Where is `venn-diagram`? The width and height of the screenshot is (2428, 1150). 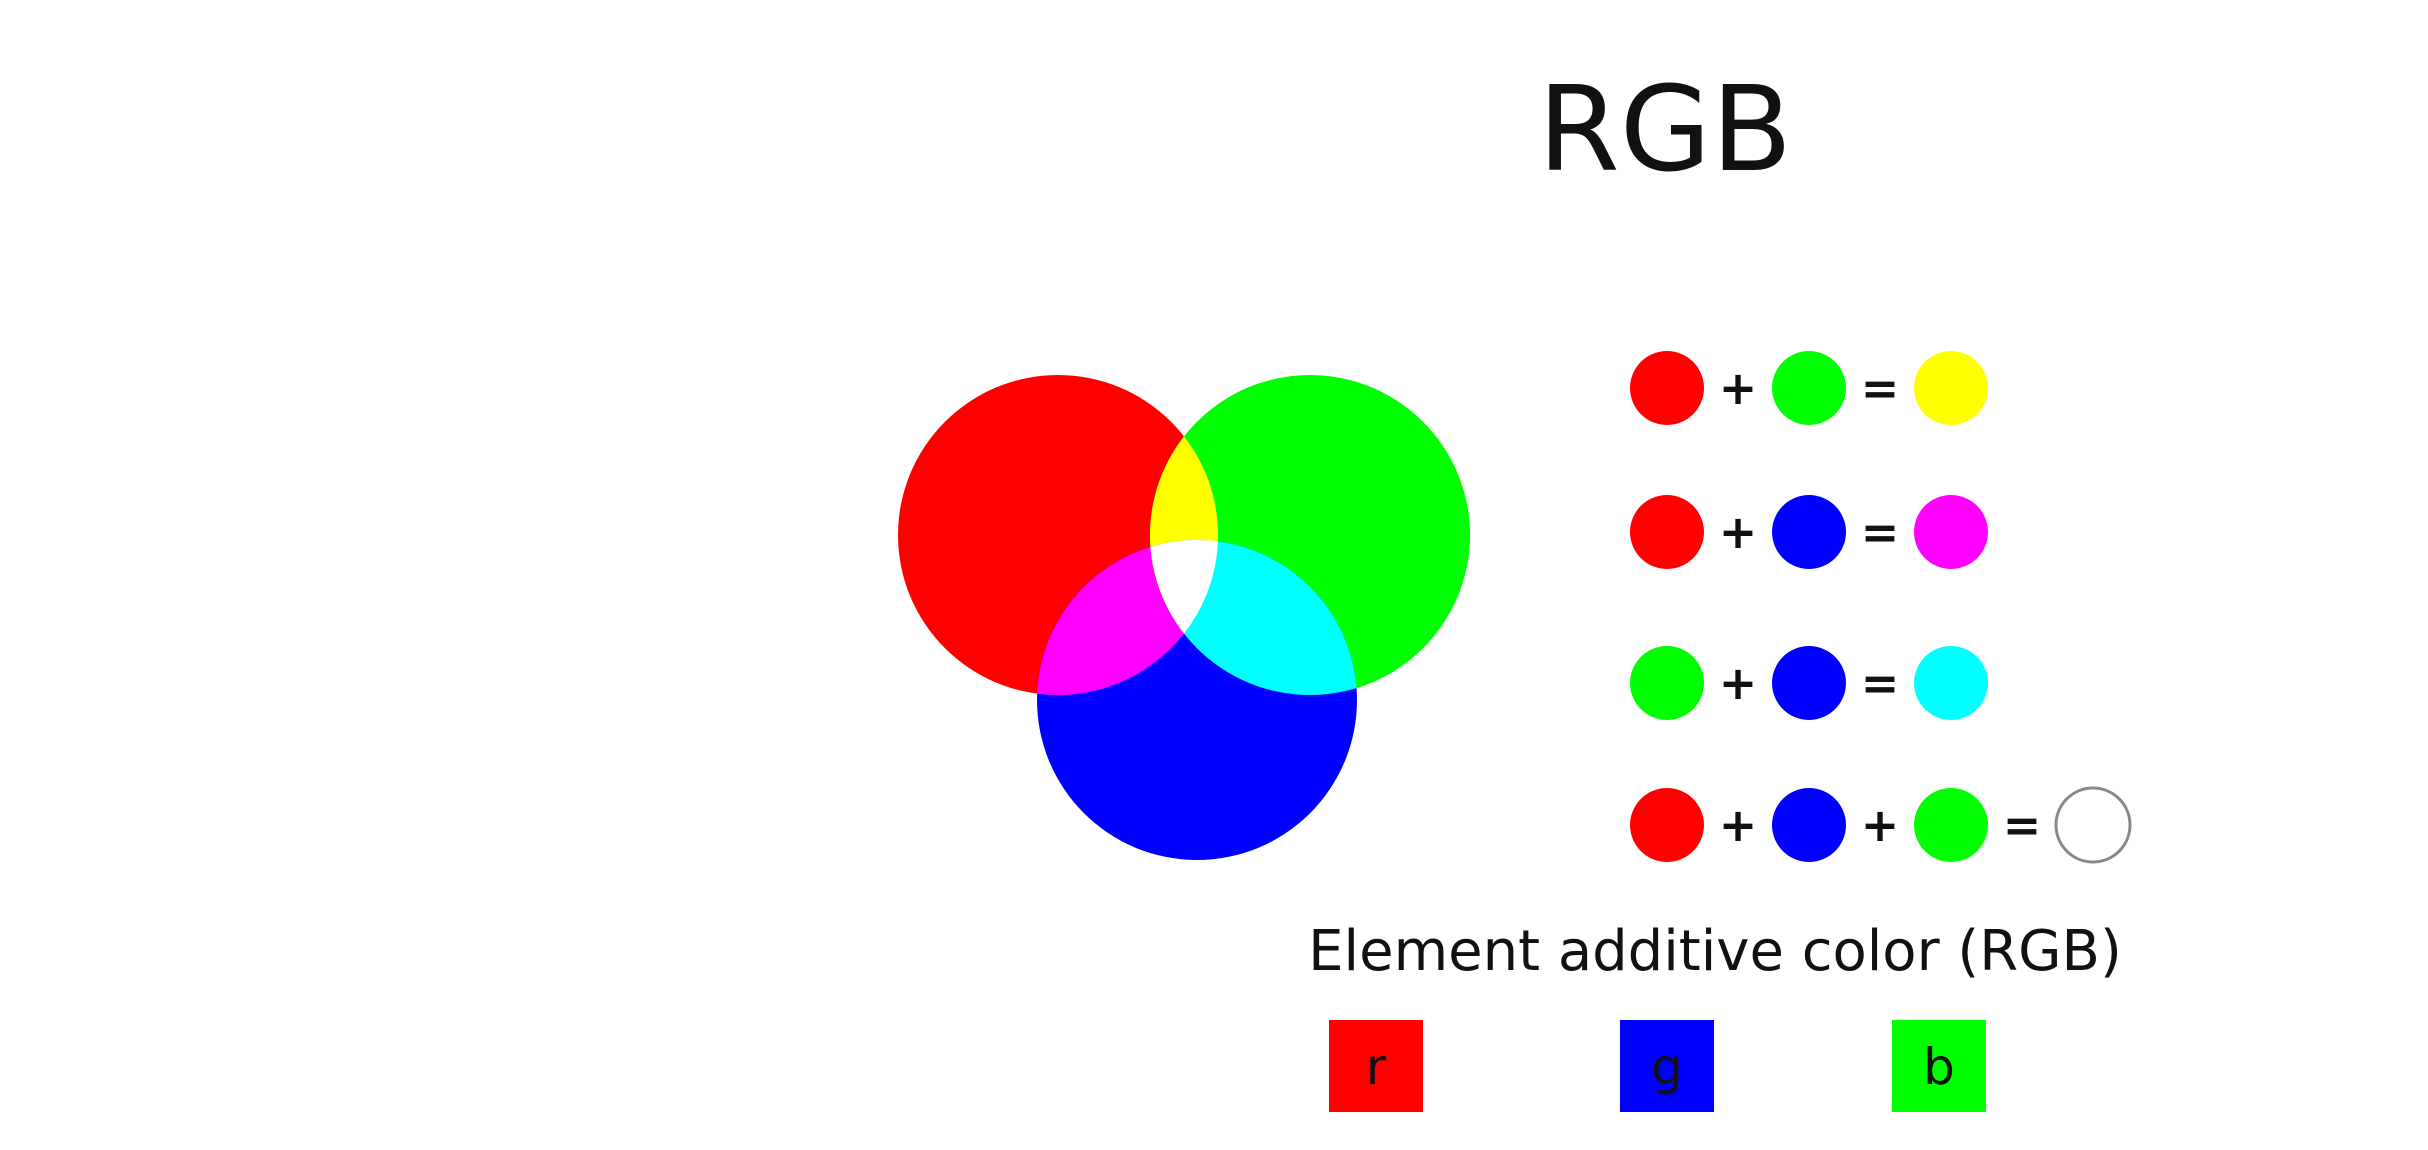
venn-diagram is located at coordinates (1184, 617).